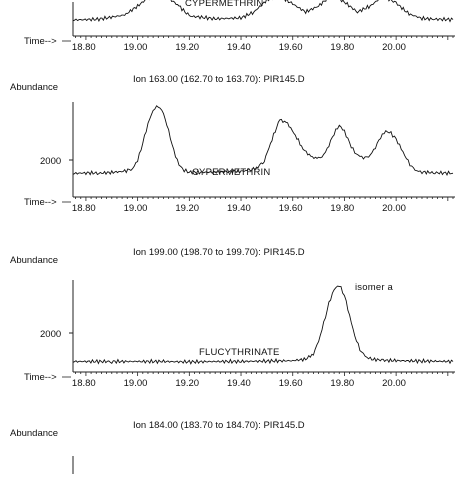 Image resolution: width=474 pixels, height=479 pixels. I want to click on peak-annotation: FLUCYTHRINATE, so click(239, 352).